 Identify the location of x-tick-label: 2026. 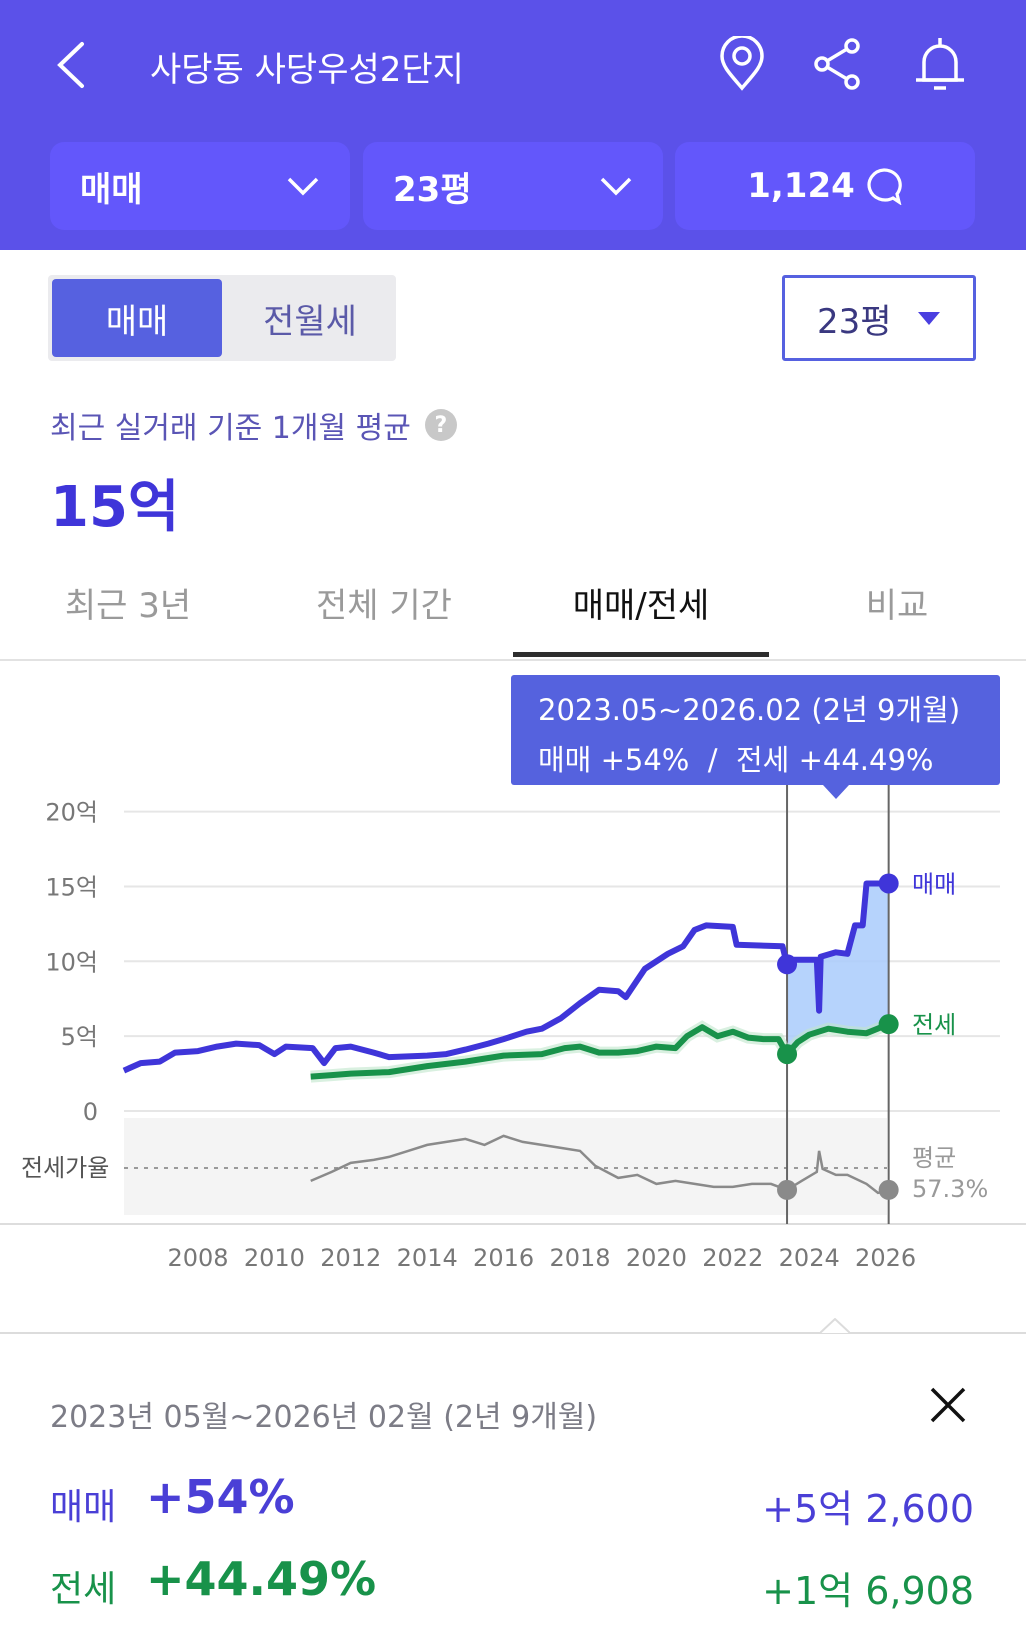
(885, 1258).